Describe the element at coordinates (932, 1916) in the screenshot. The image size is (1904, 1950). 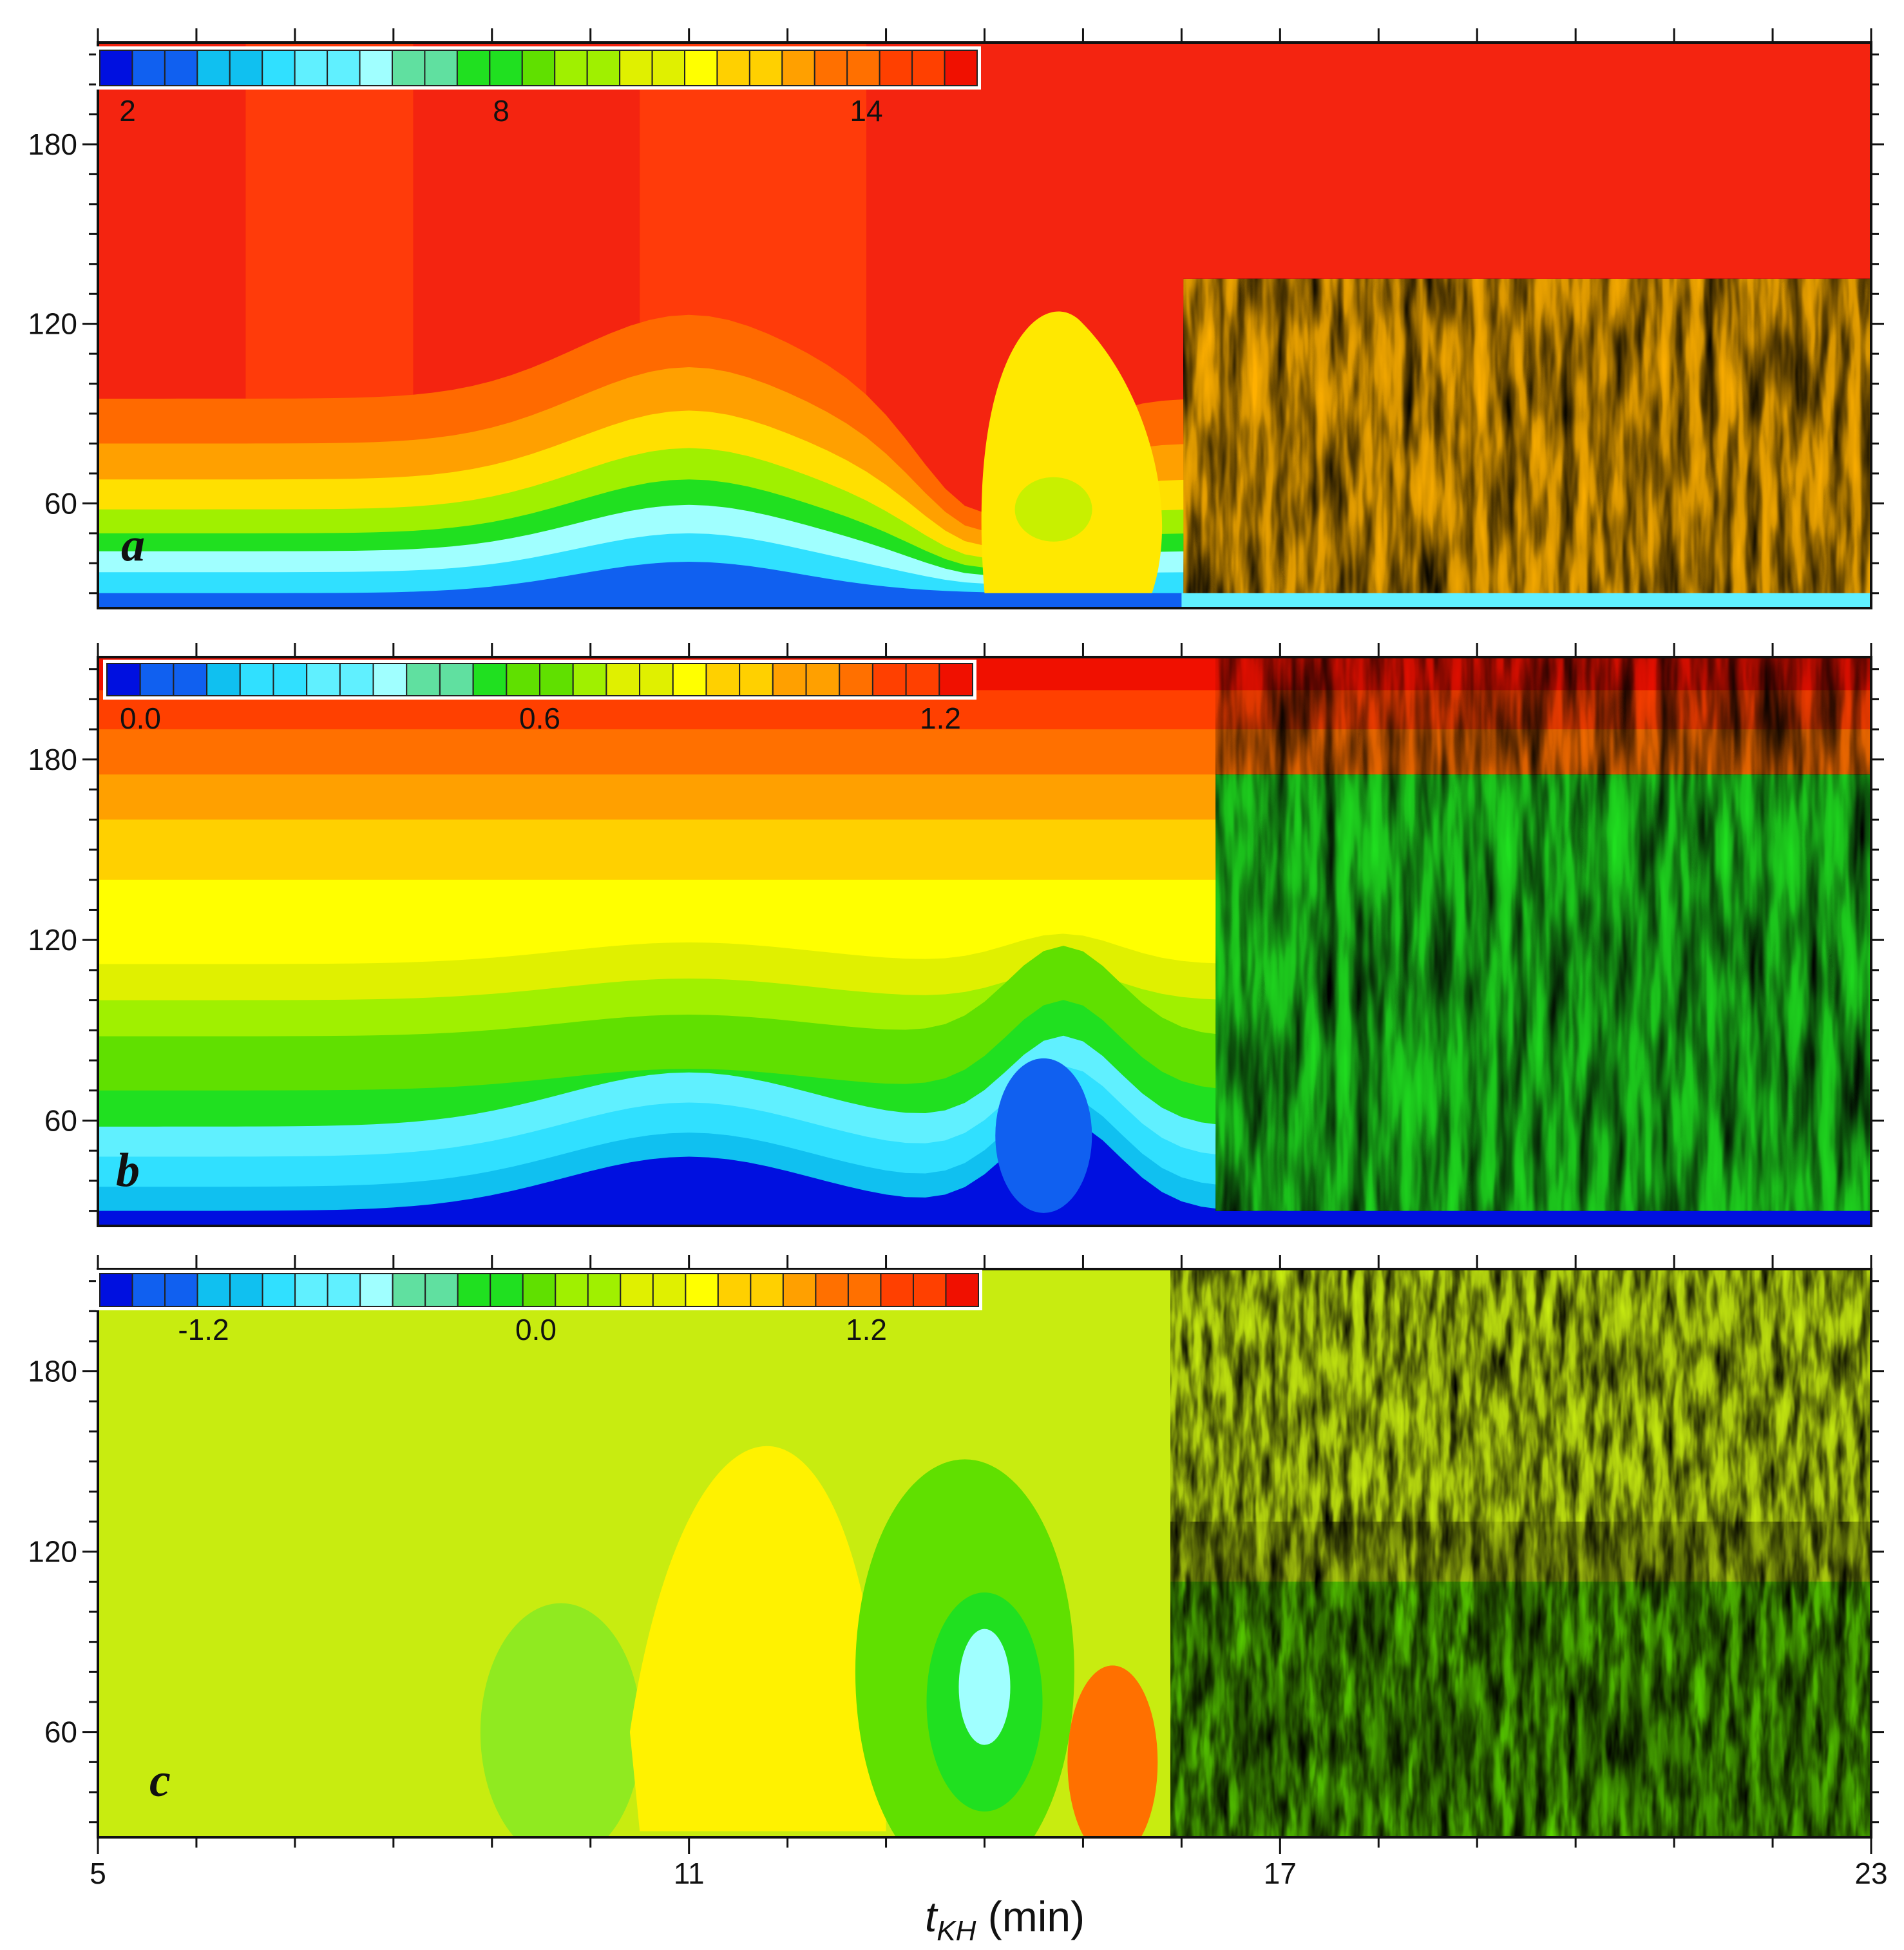
I see `x-axis-label-symbol: t` at that location.